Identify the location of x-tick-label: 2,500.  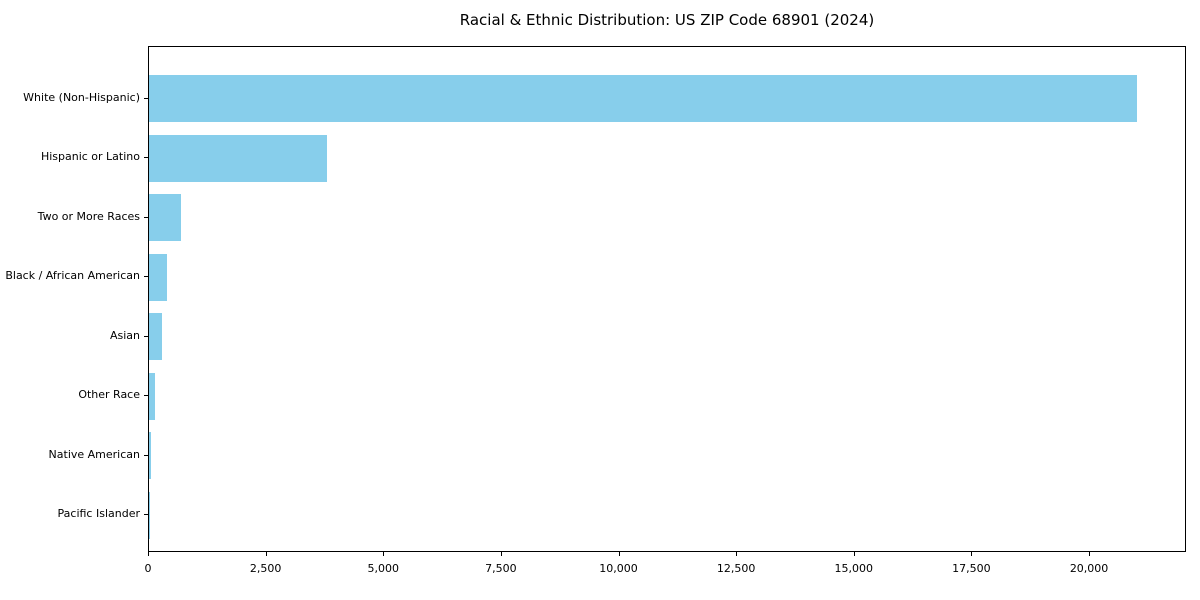
(265, 568).